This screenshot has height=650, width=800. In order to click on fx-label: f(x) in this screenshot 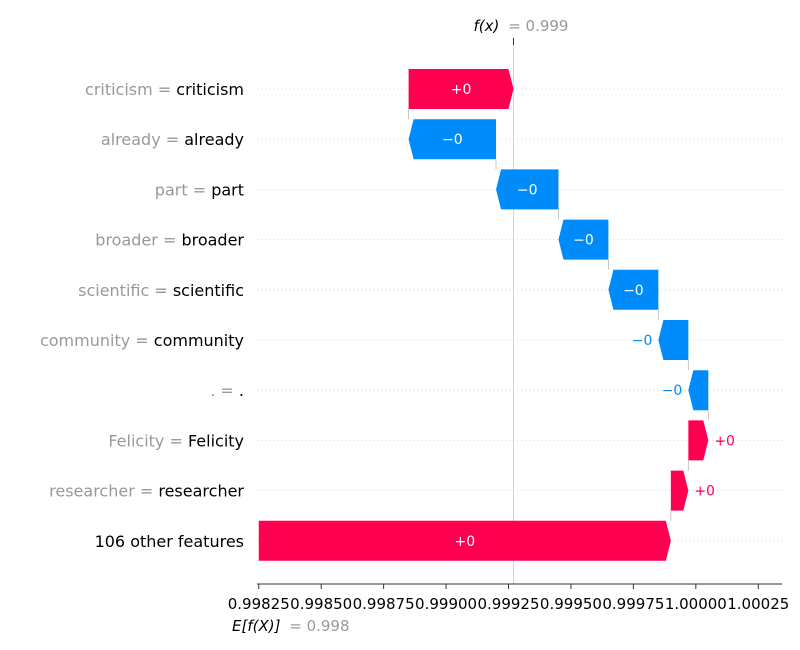, I will do `click(487, 26)`.